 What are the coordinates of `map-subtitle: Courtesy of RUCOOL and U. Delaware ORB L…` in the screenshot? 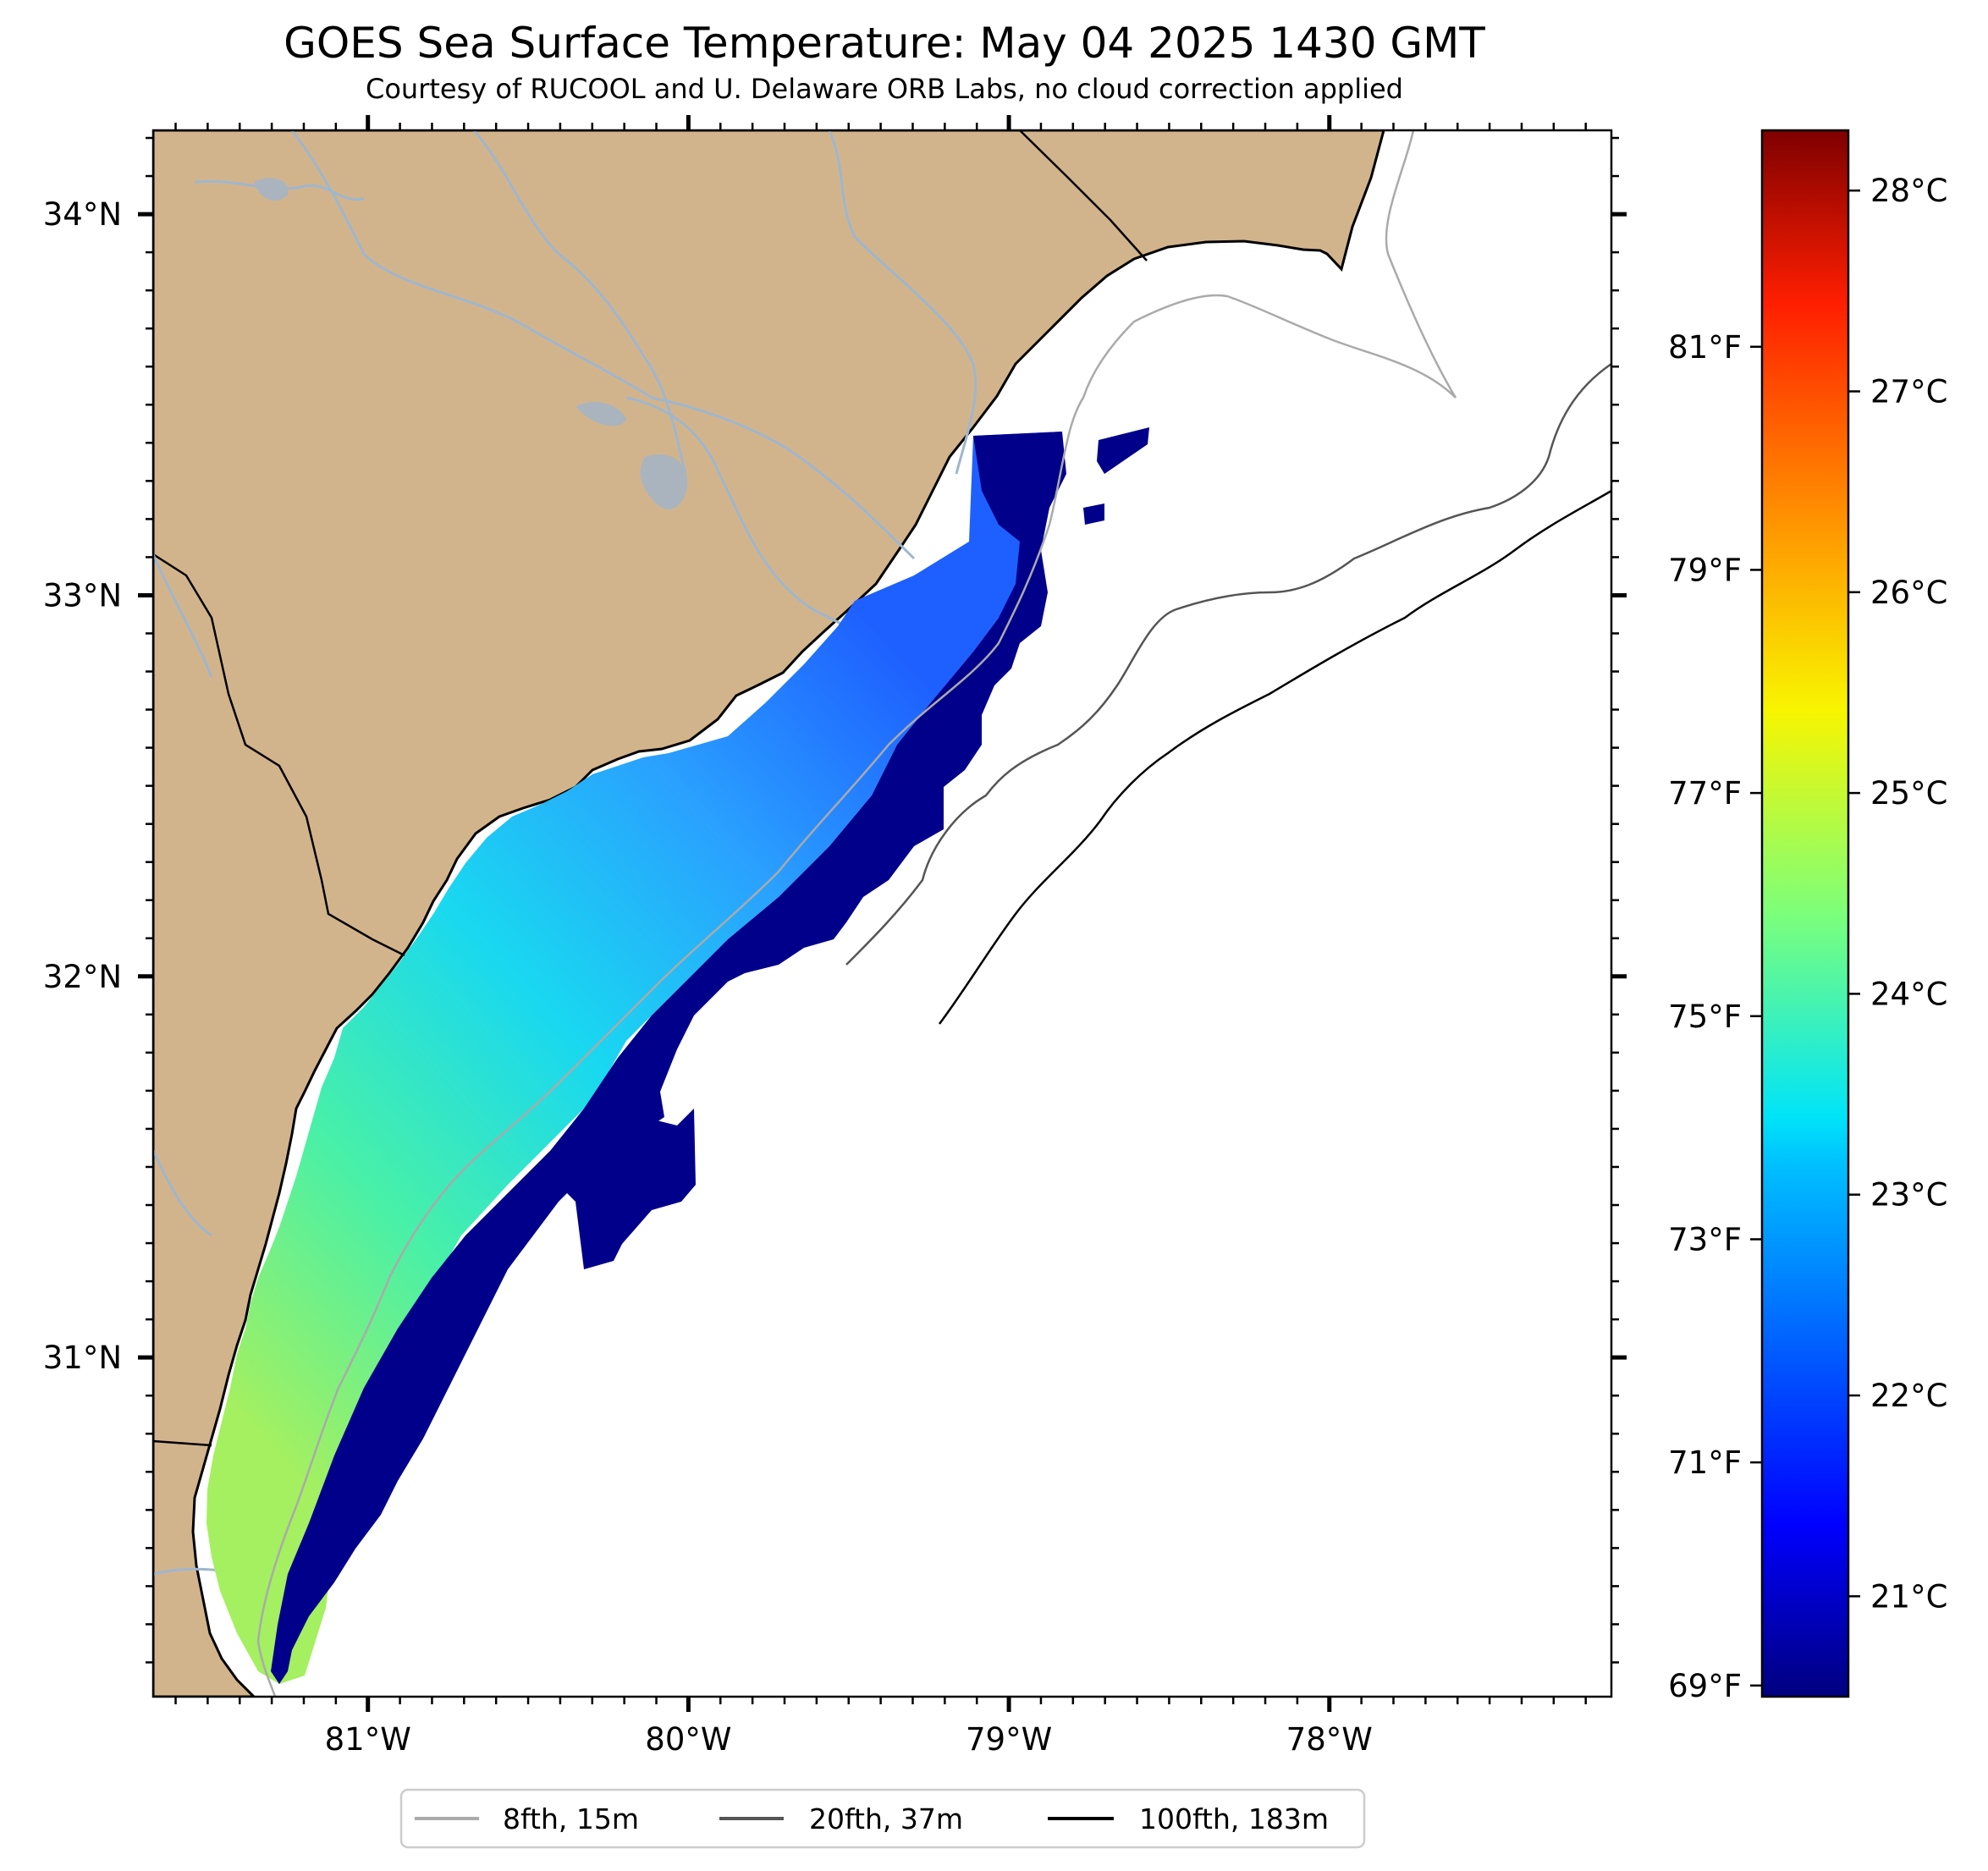 It's located at (884, 89).